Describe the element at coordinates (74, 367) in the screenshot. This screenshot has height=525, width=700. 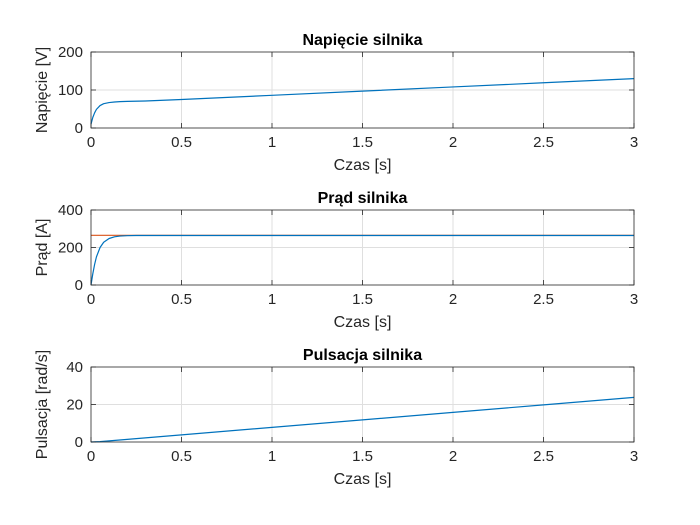
I see `y-tick-label: 40` at that location.